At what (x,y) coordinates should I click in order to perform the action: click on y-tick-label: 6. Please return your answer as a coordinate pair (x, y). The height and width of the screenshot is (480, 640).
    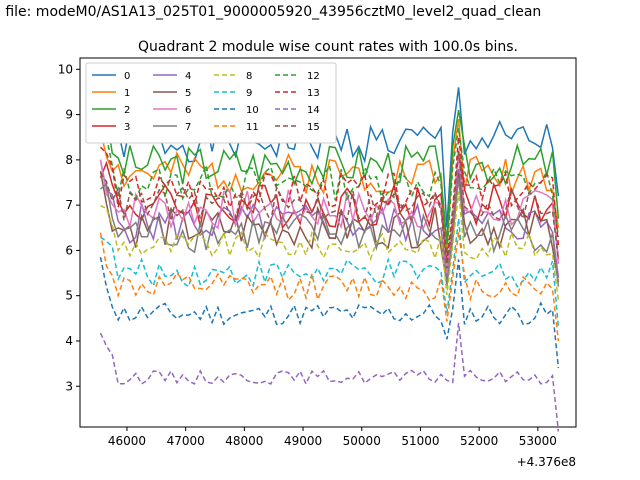
    Looking at the image, I should click on (69, 250).